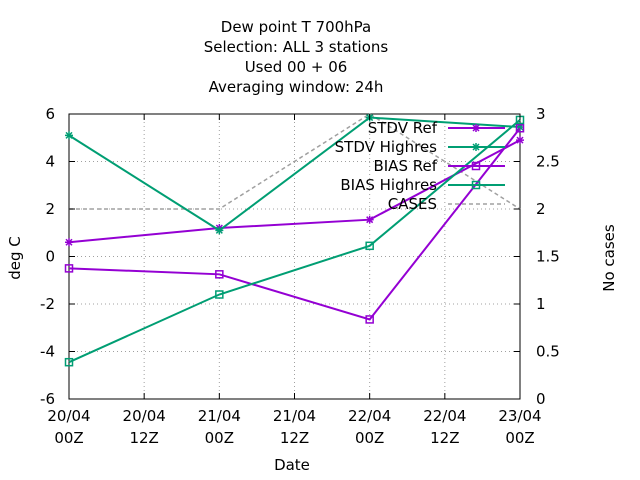 This screenshot has height=480, width=640. Describe the element at coordinates (541, 304) in the screenshot. I see `y2-tick-label: 1` at that location.